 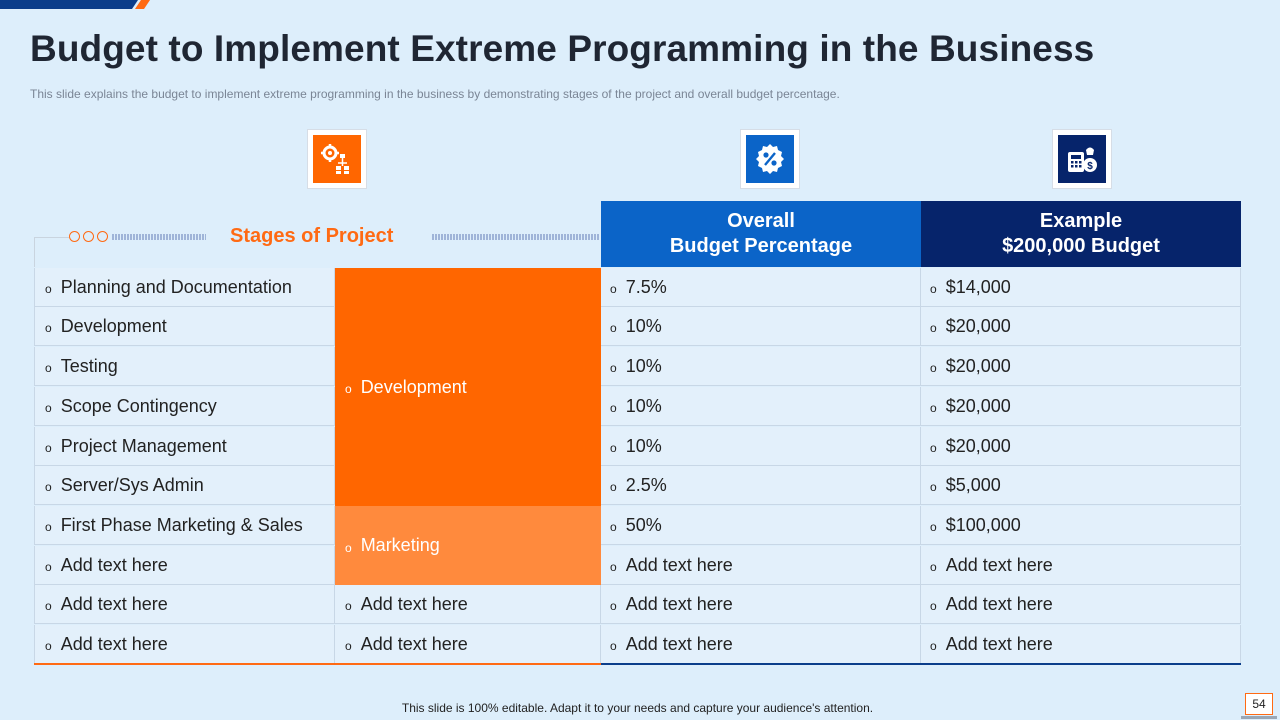 What do you see at coordinates (761, 287) in the screenshot?
I see `percent-cell: o 7.5%` at bounding box center [761, 287].